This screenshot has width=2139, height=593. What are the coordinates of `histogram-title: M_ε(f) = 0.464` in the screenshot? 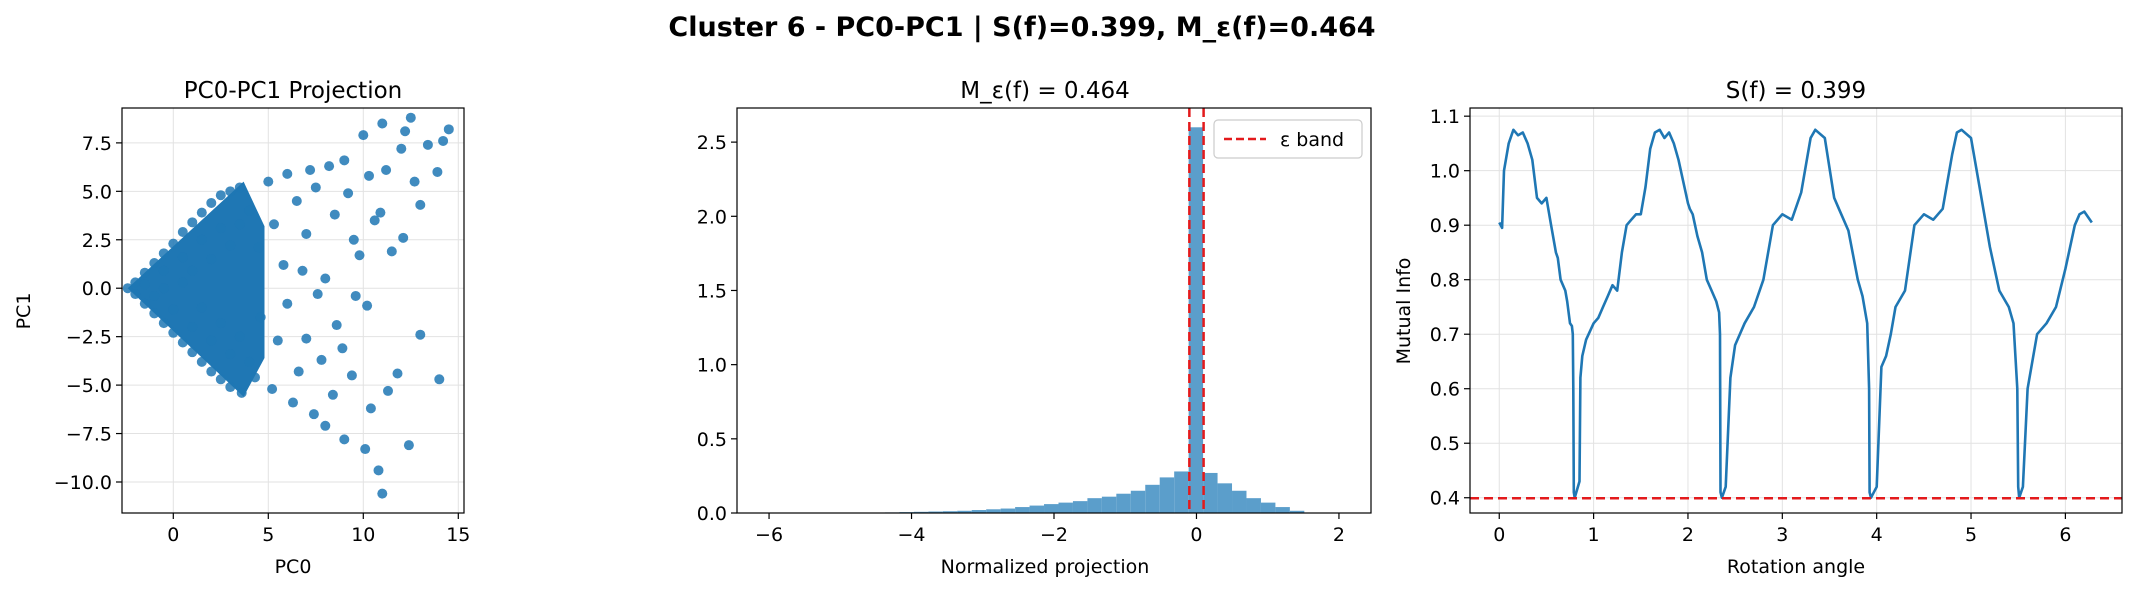 It's located at (1045, 91).